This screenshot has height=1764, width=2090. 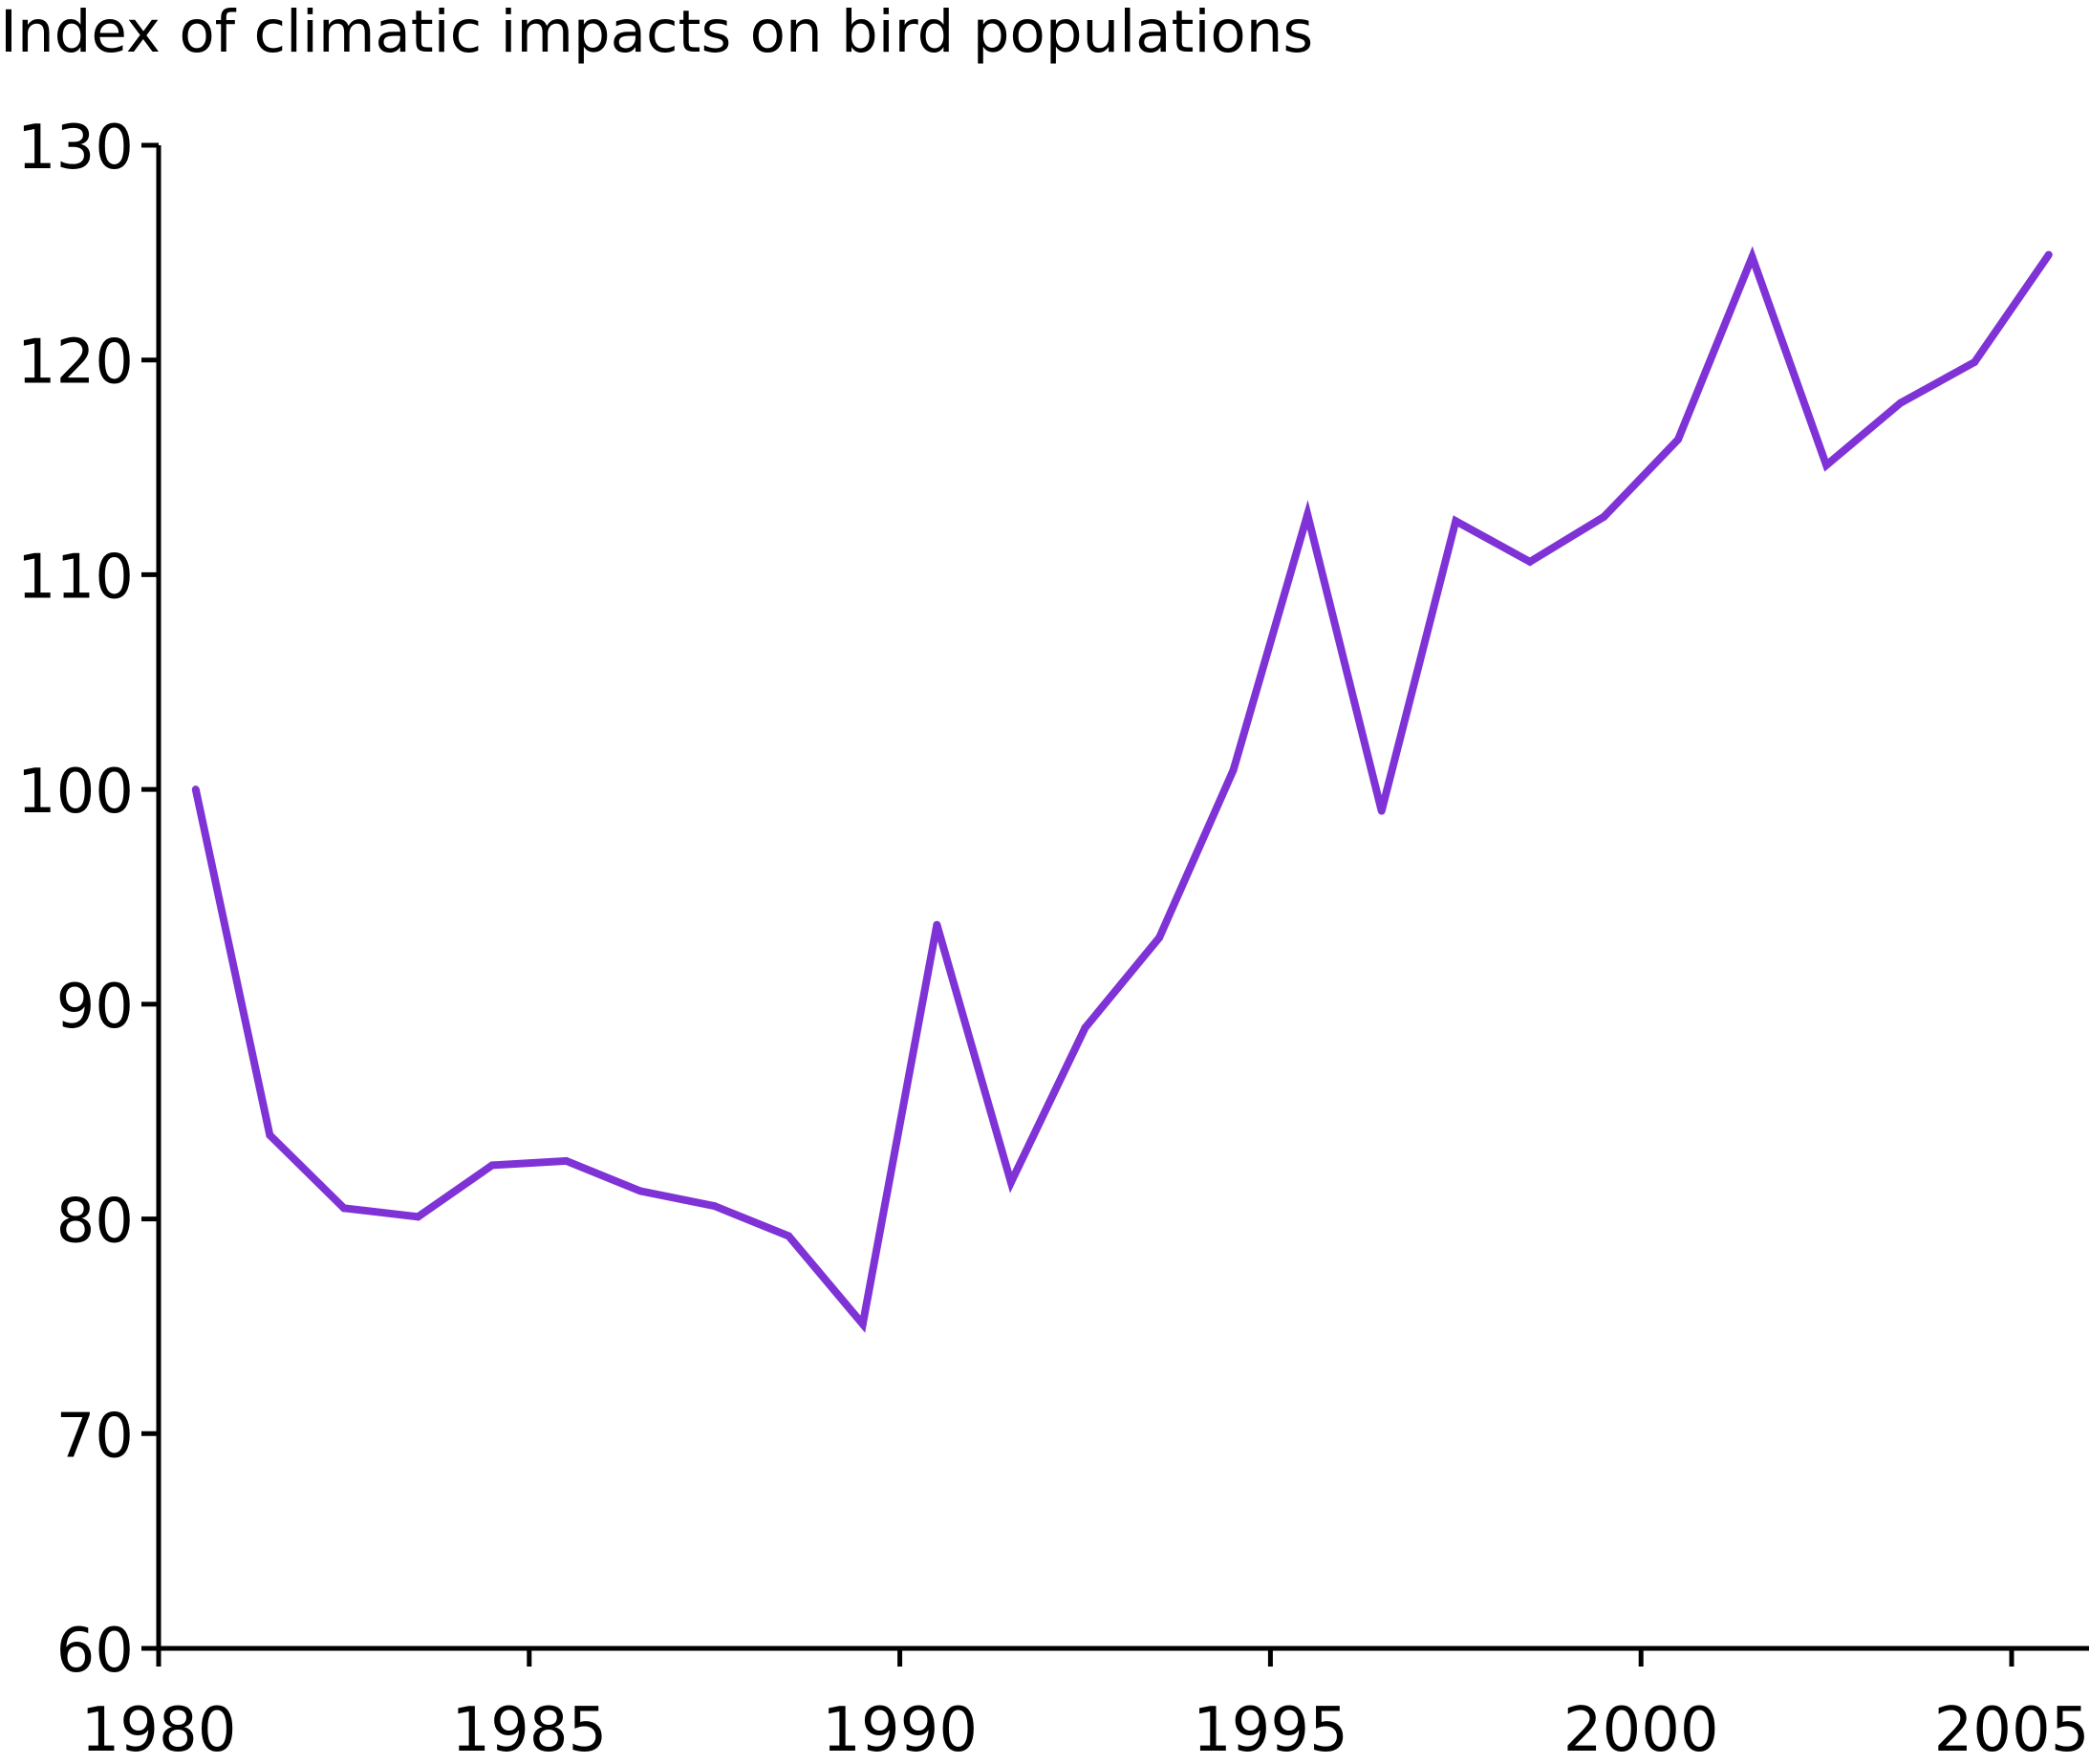 I want to click on y-tick-label: 80, so click(x=95, y=1223).